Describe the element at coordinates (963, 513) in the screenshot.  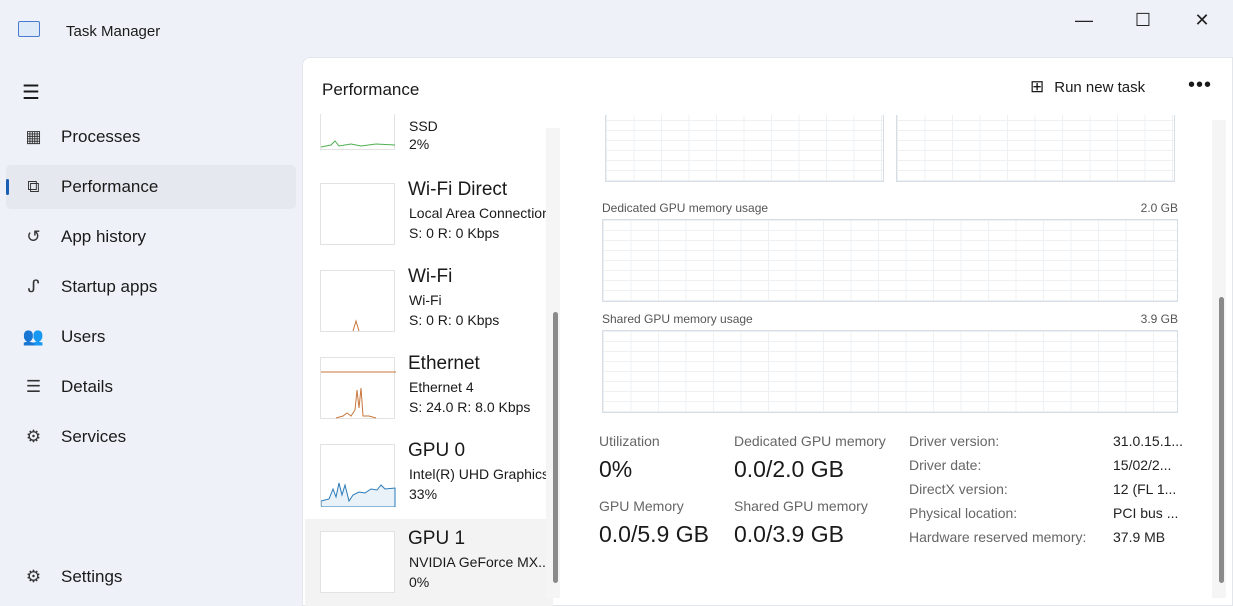
I see `physical-location-label: Physical location:` at that location.